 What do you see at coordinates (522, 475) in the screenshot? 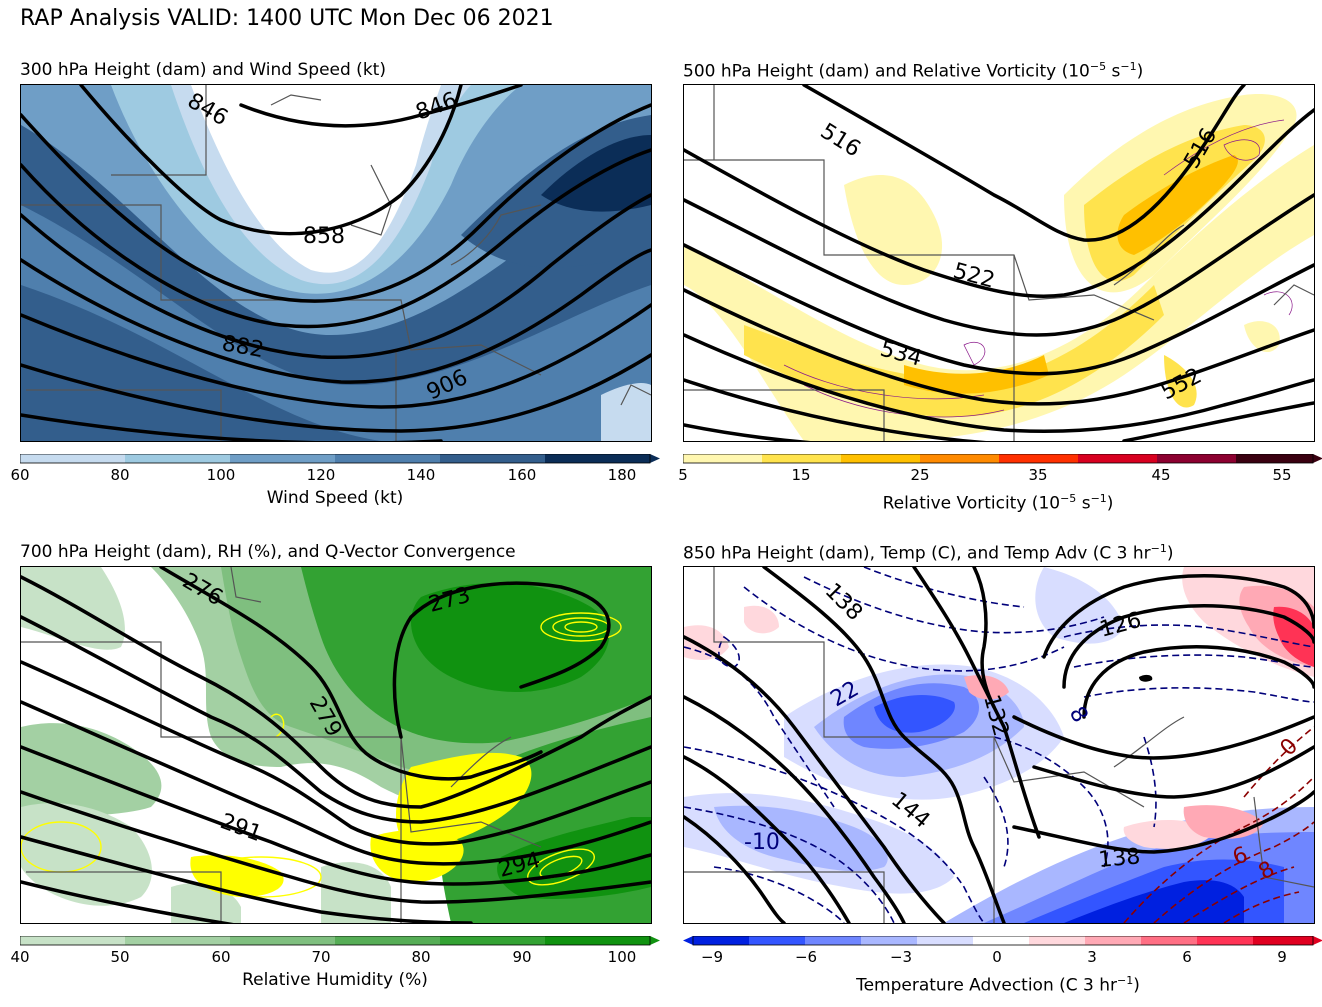
I see `colorbar-tick: 160` at bounding box center [522, 475].